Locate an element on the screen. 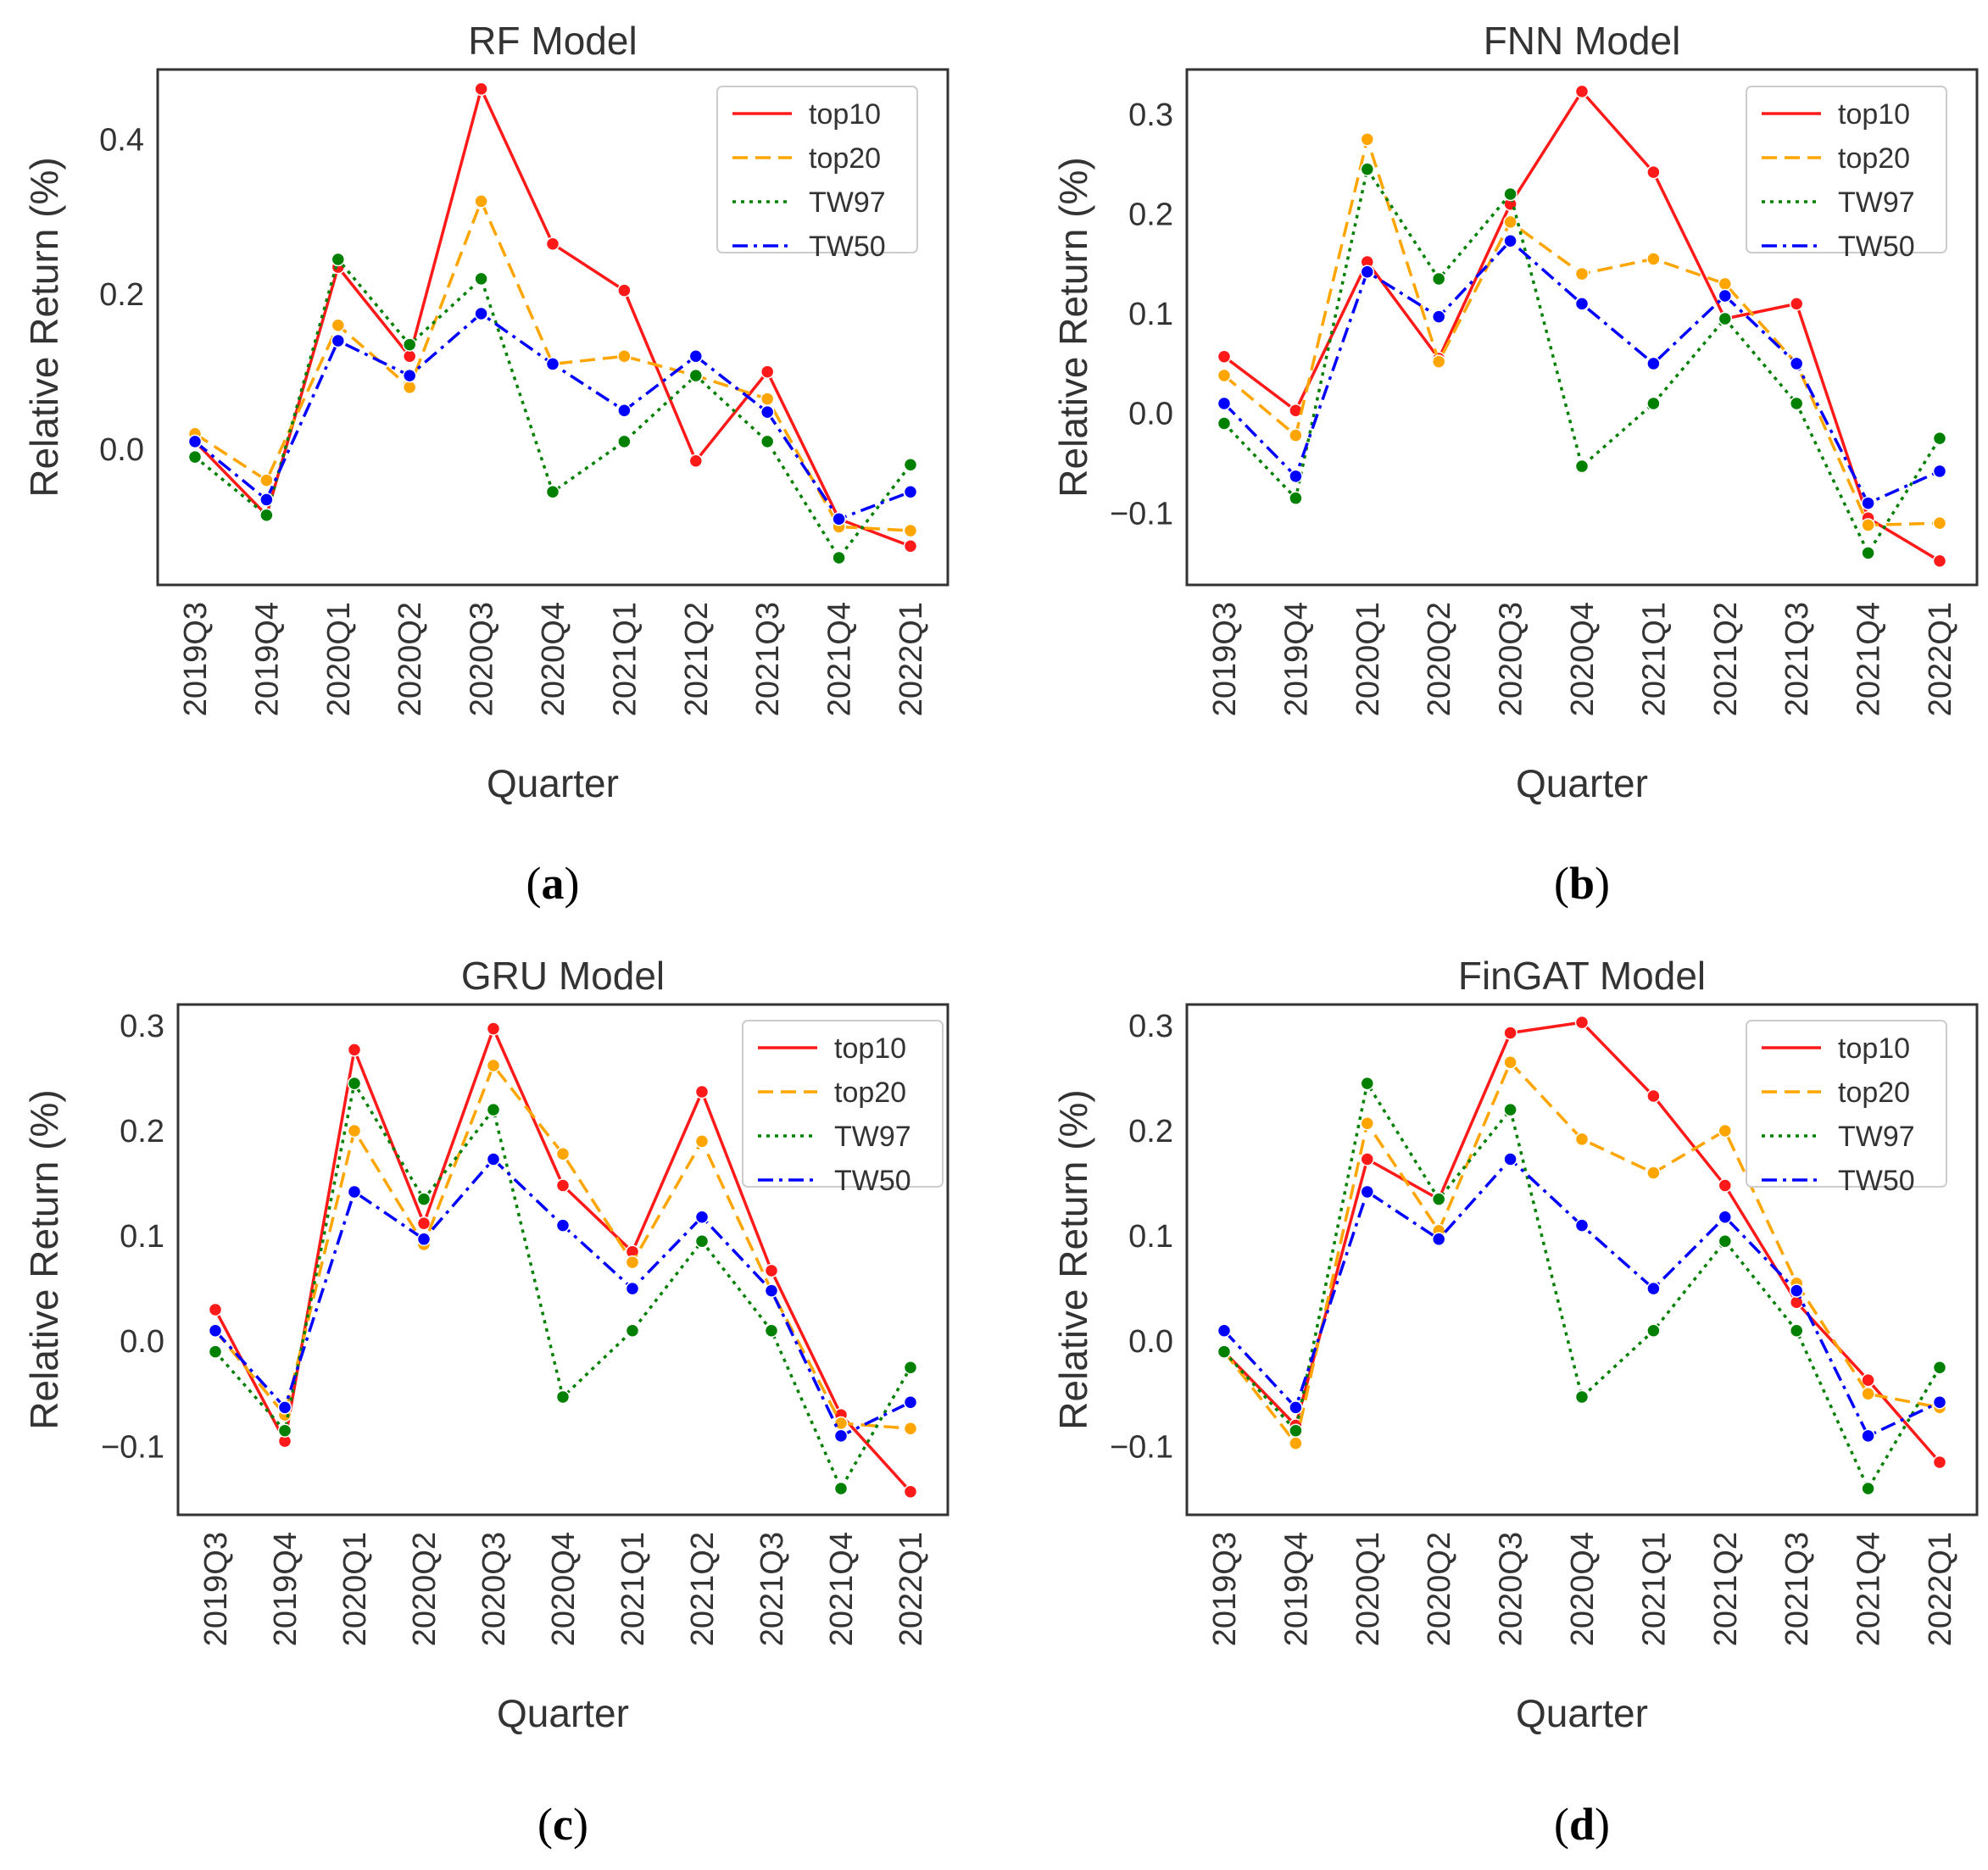  legend-label: top10 is located at coordinates (1874, 114).